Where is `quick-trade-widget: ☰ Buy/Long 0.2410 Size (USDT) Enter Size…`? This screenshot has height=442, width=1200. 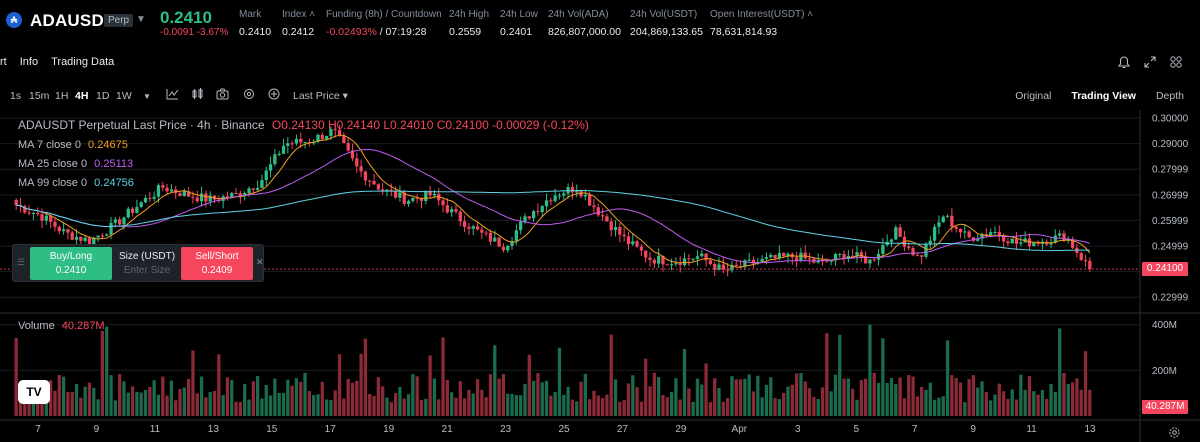 quick-trade-widget: ☰ Buy/Long 0.2410 Size (USDT) Enter Size… is located at coordinates (138, 263).